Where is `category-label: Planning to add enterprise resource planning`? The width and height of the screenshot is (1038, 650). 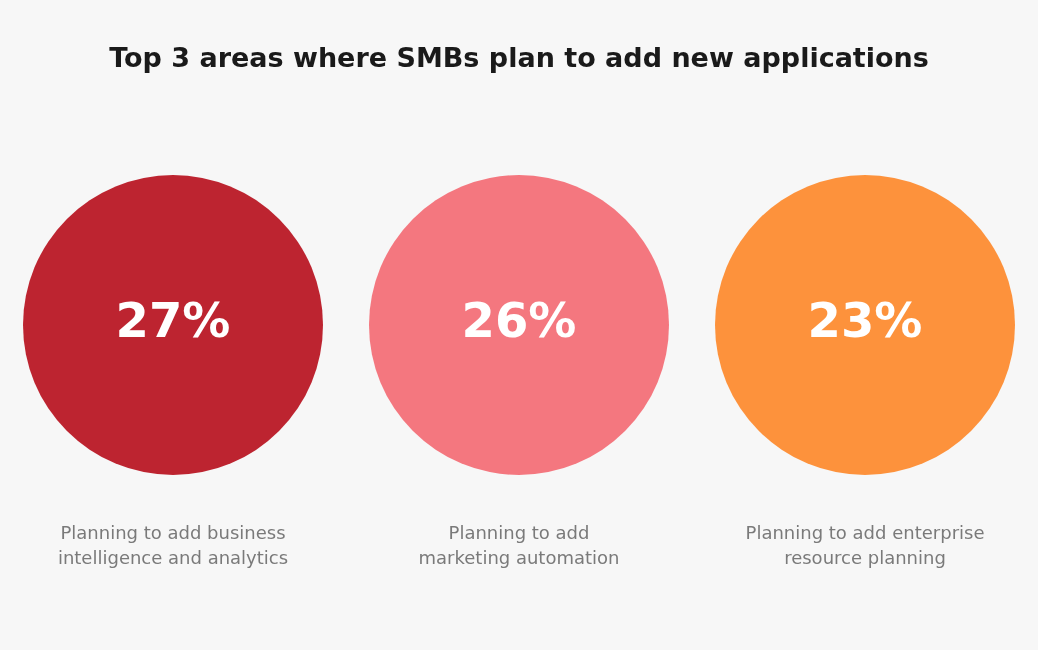
category-label: Planning to add enterprise resource planning is located at coordinates (865, 544).